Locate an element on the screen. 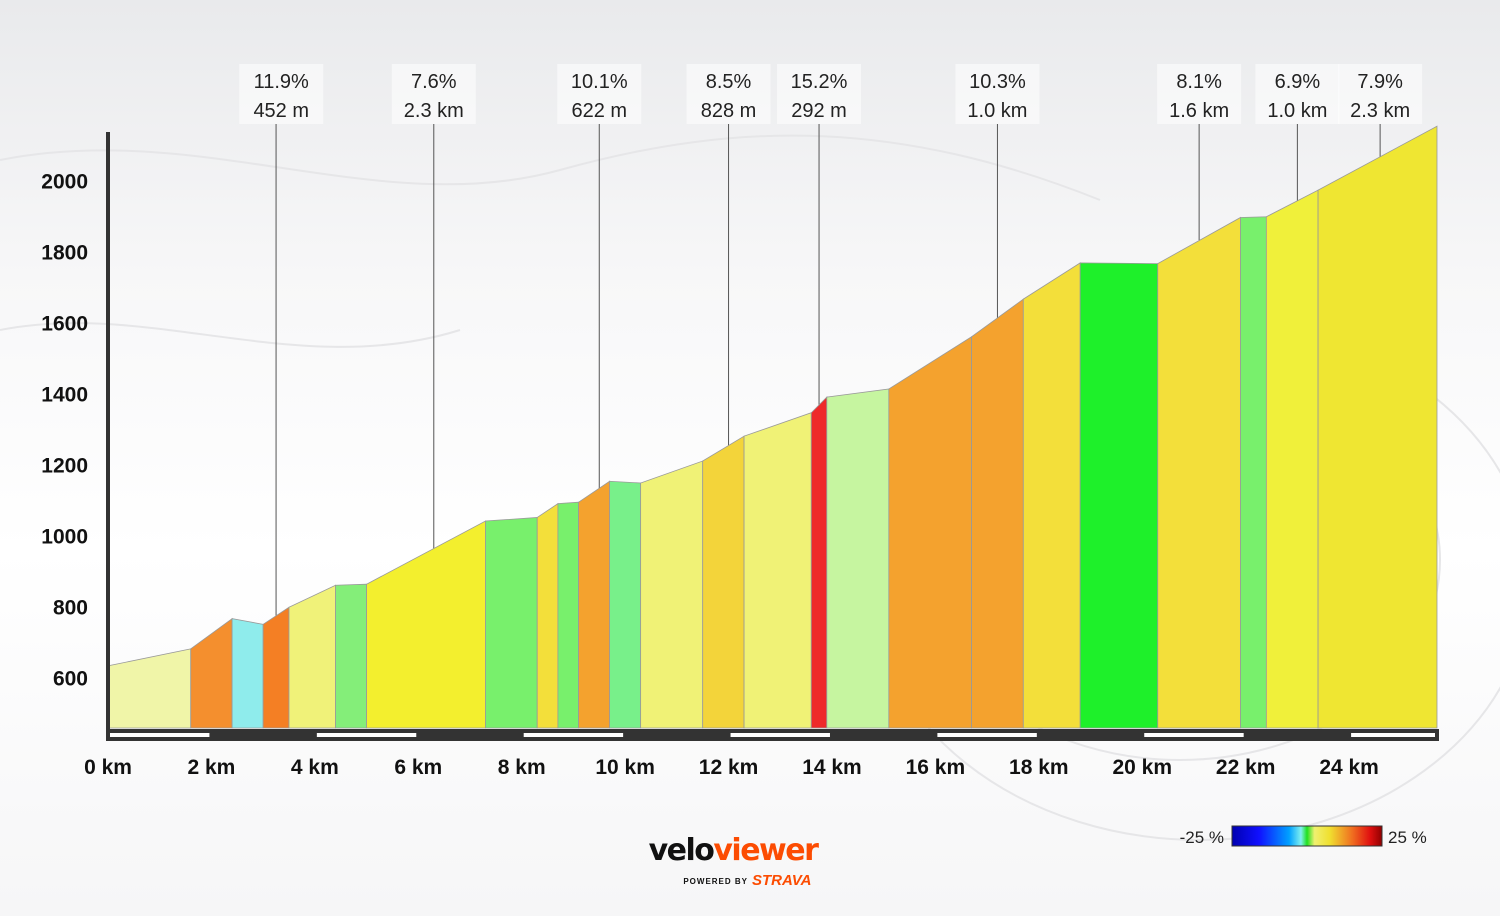  x-tick-label-2: 4 km is located at coordinates (315, 767).